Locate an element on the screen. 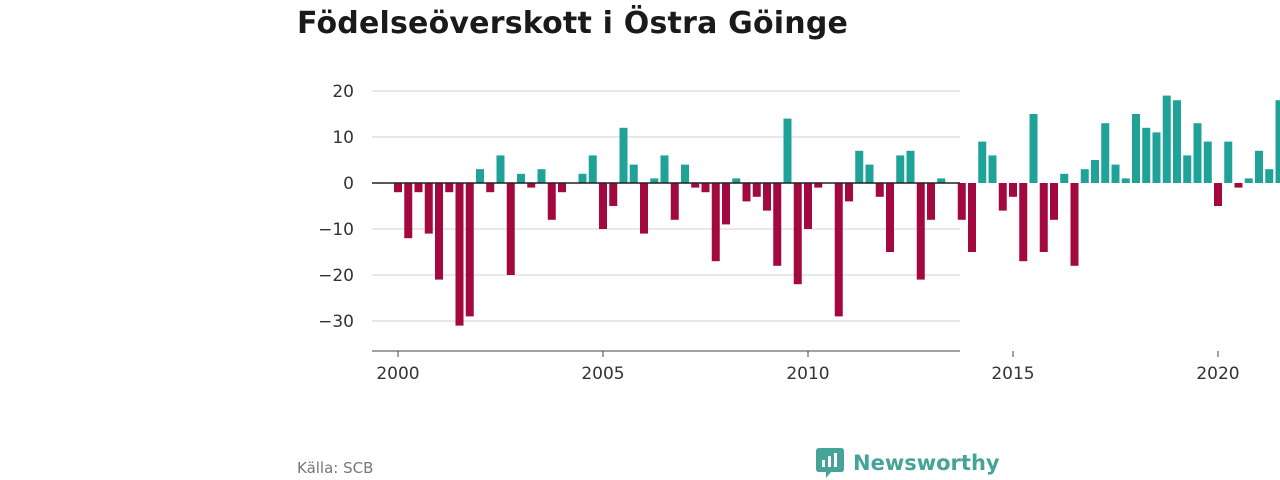 Image resolution: width=1280 pixels, height=480 pixels. x-tick-label: 2020 is located at coordinates (1217, 374).